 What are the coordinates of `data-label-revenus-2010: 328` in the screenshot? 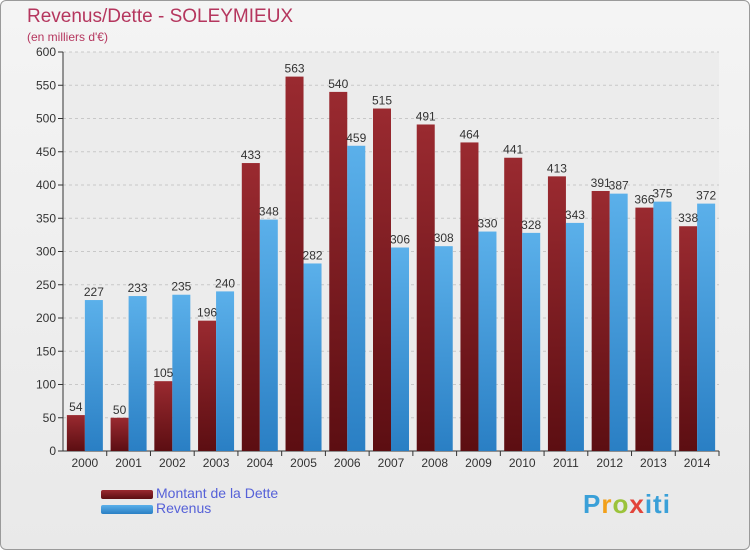 It's located at (531, 225).